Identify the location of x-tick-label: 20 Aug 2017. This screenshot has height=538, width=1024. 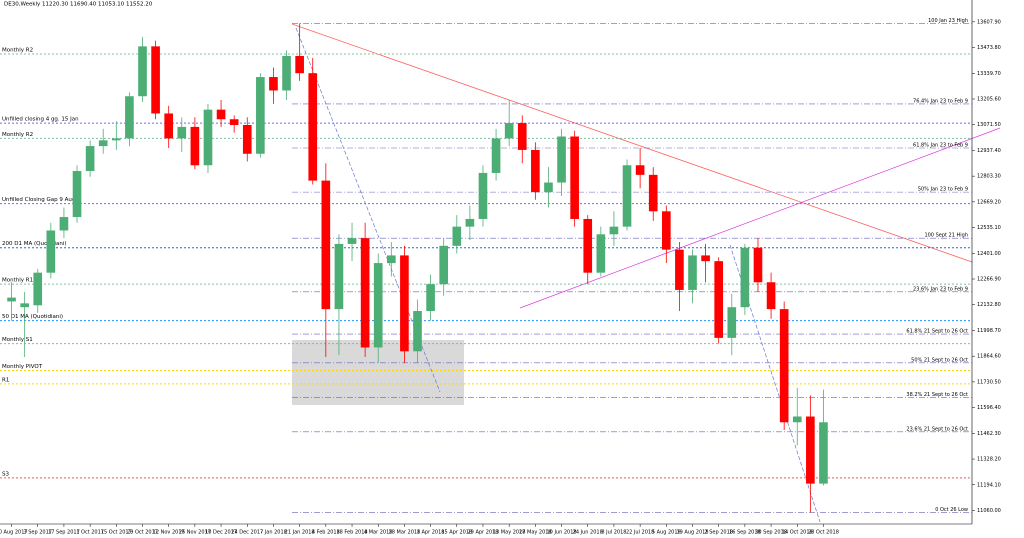
(14, 533).